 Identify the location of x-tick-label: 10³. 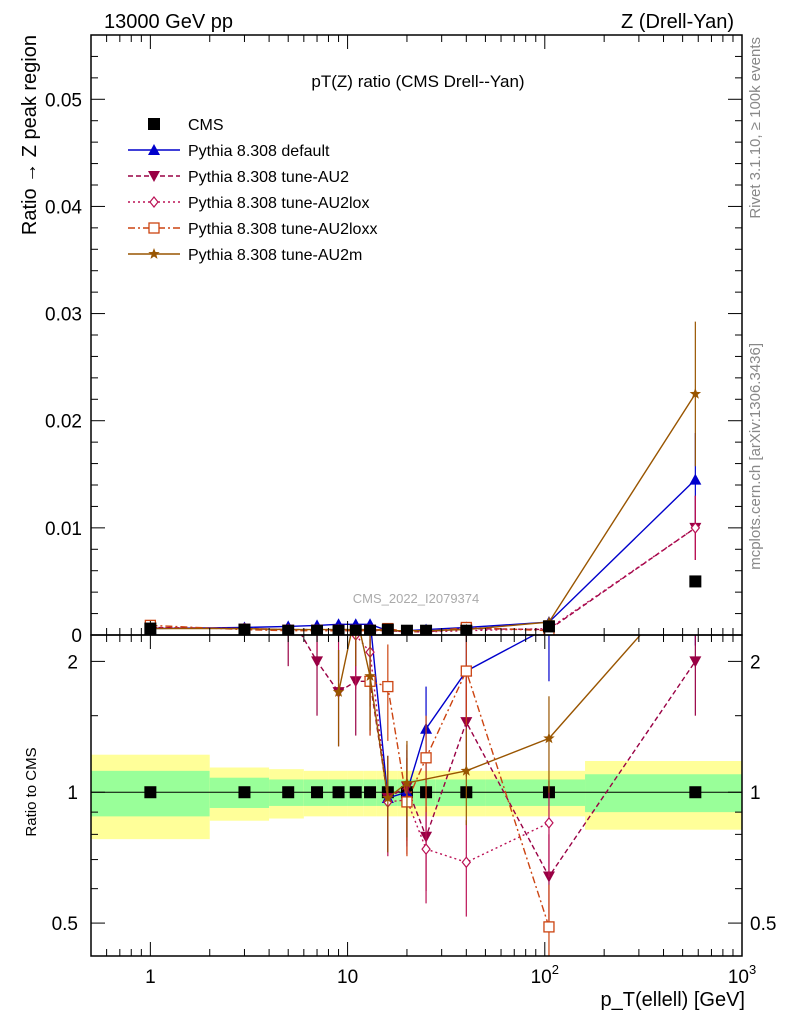
(742, 975).